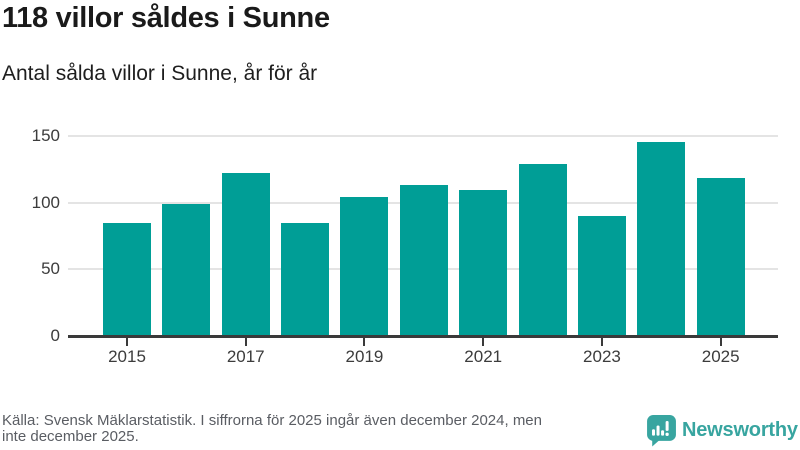 The height and width of the screenshot is (450, 800). Describe the element at coordinates (305, 279) in the screenshot. I see `bar-2018` at that location.